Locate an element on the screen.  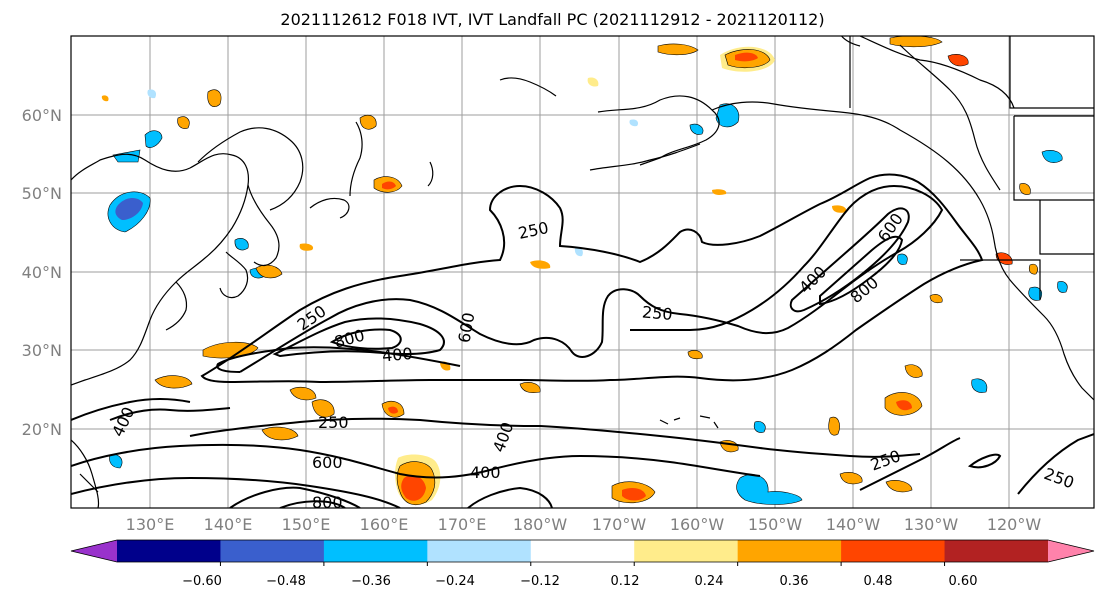
latitude-labels: 60°N 50°N 40°N 30°N 20°N is located at coordinates (42, 272).